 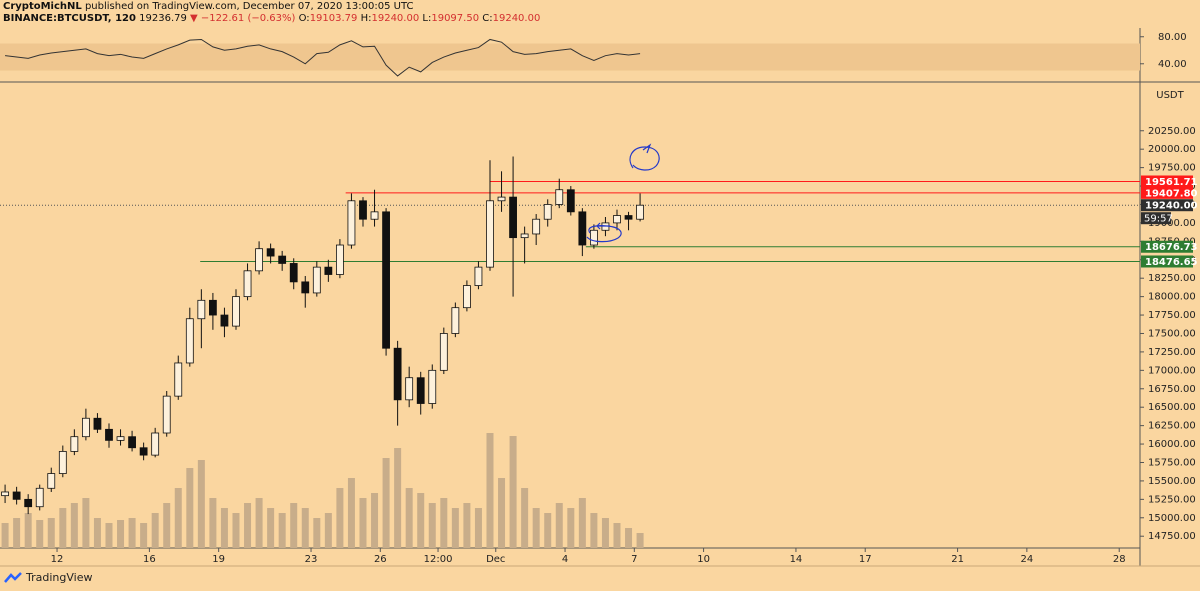 What do you see at coordinates (311, 559) in the screenshot?
I see `x-tick-label: 23` at bounding box center [311, 559].